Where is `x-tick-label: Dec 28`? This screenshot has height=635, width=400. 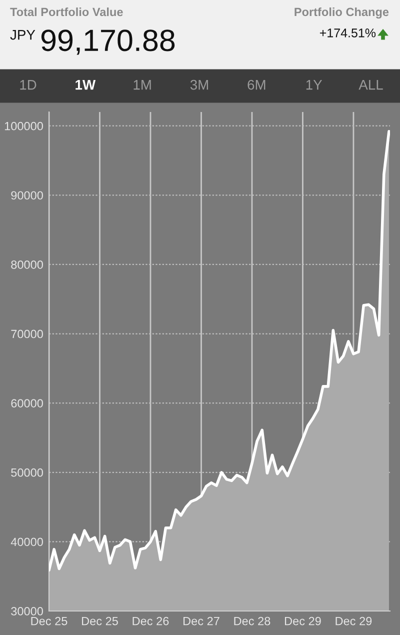 x-tick-label: Dec 28 is located at coordinates (252, 621).